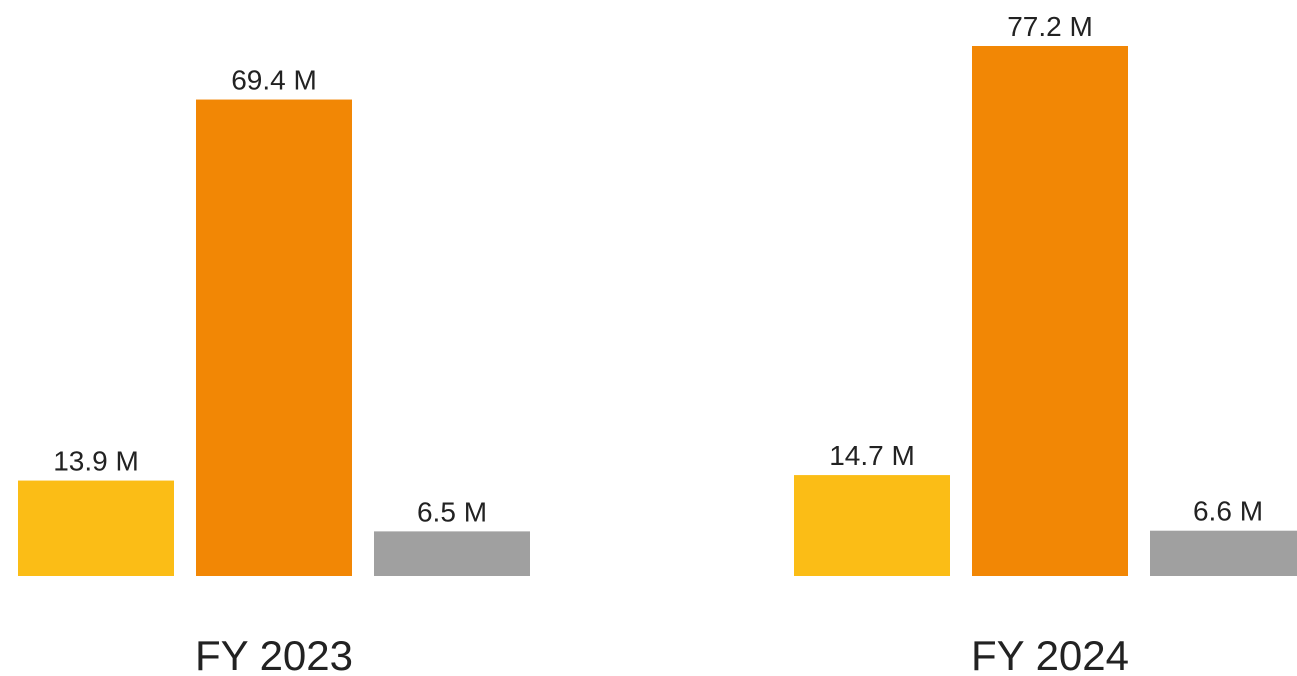 The image size is (1297, 676). Describe the element at coordinates (96, 461) in the screenshot. I see `value-label: 13.9 M` at that location.